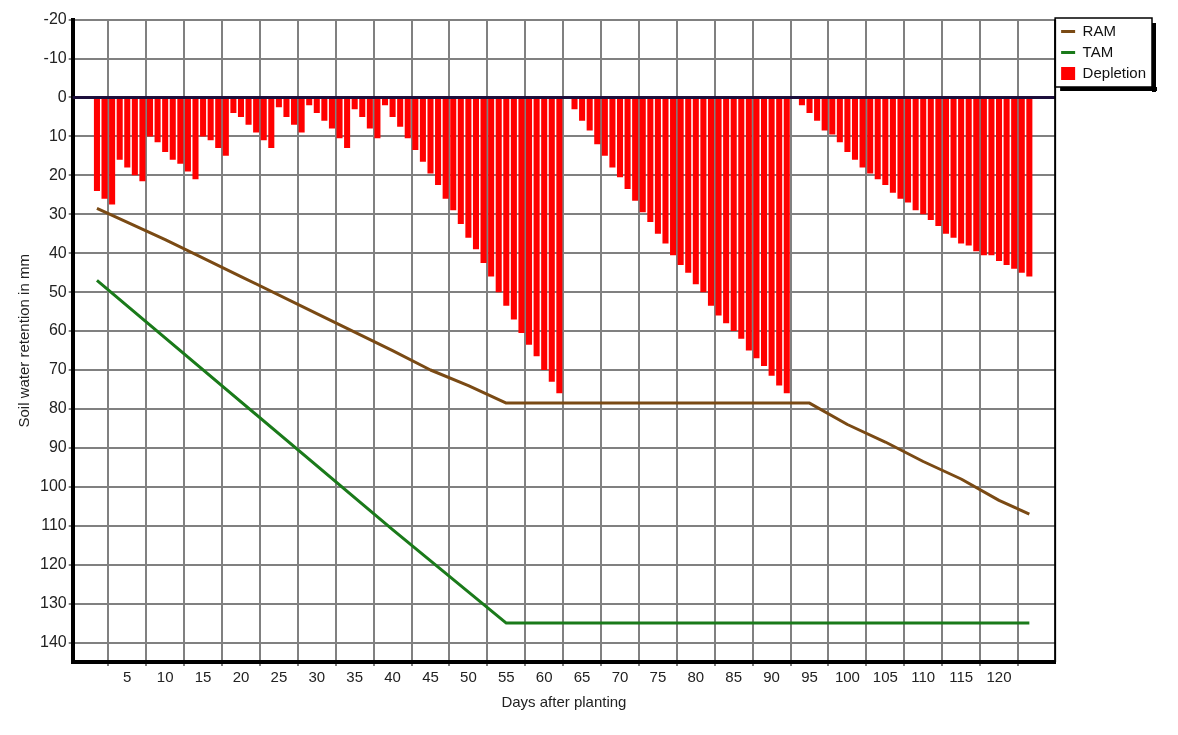 The height and width of the screenshot is (735, 1178). Describe the element at coordinates (53, 486) in the screenshot. I see `y-tick-label: 100` at that location.